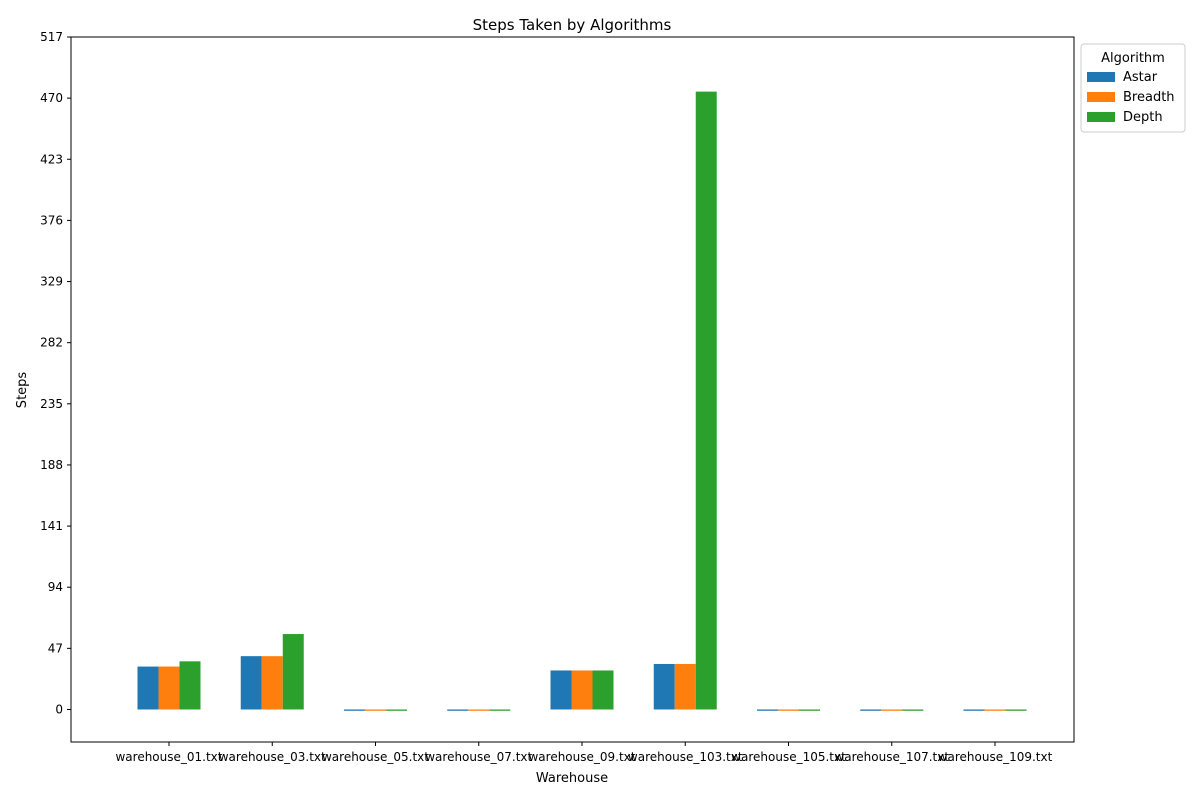 The image size is (1200, 800). I want to click on legend-label-breadth: Breadth, so click(1149, 97).